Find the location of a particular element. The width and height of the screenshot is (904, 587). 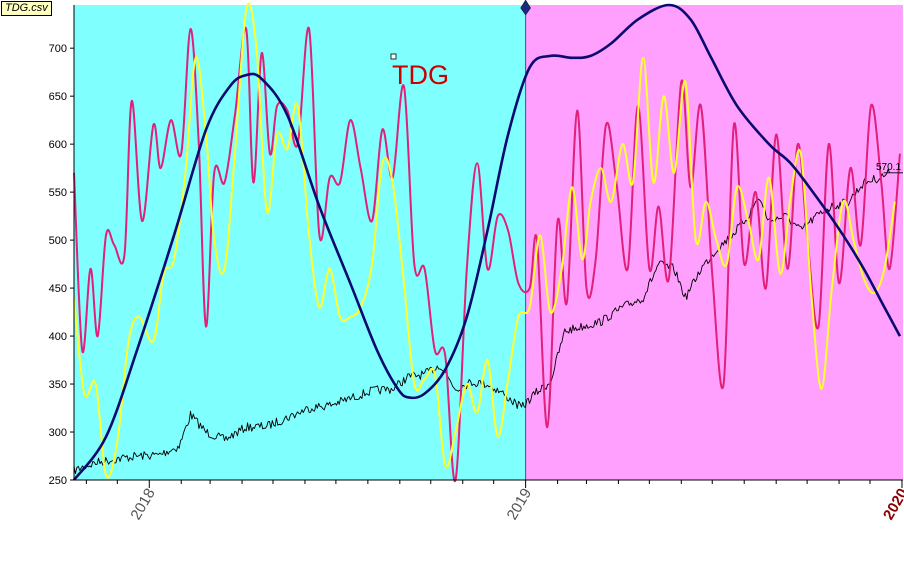

last-value-label: 570.1 is located at coordinates (888, 167).